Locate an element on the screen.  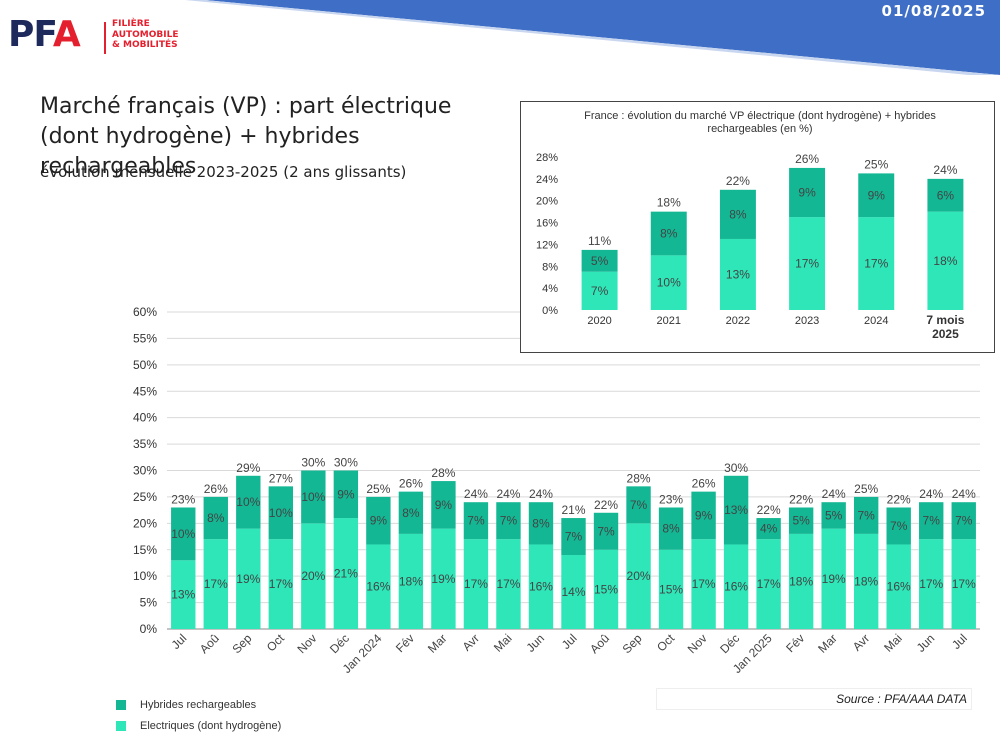
x-tick-label: Mai is located at coordinates (503, 643).